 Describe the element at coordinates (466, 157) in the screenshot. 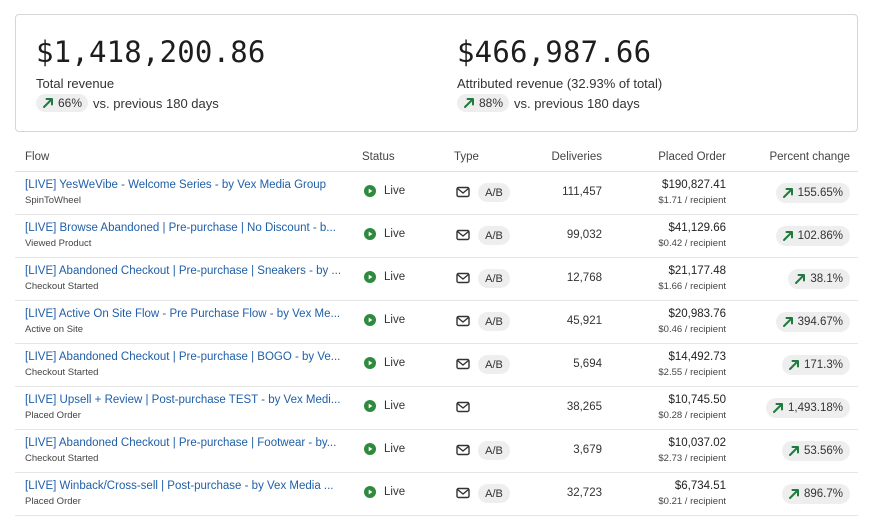

I see `column-header-type: Type` at that location.